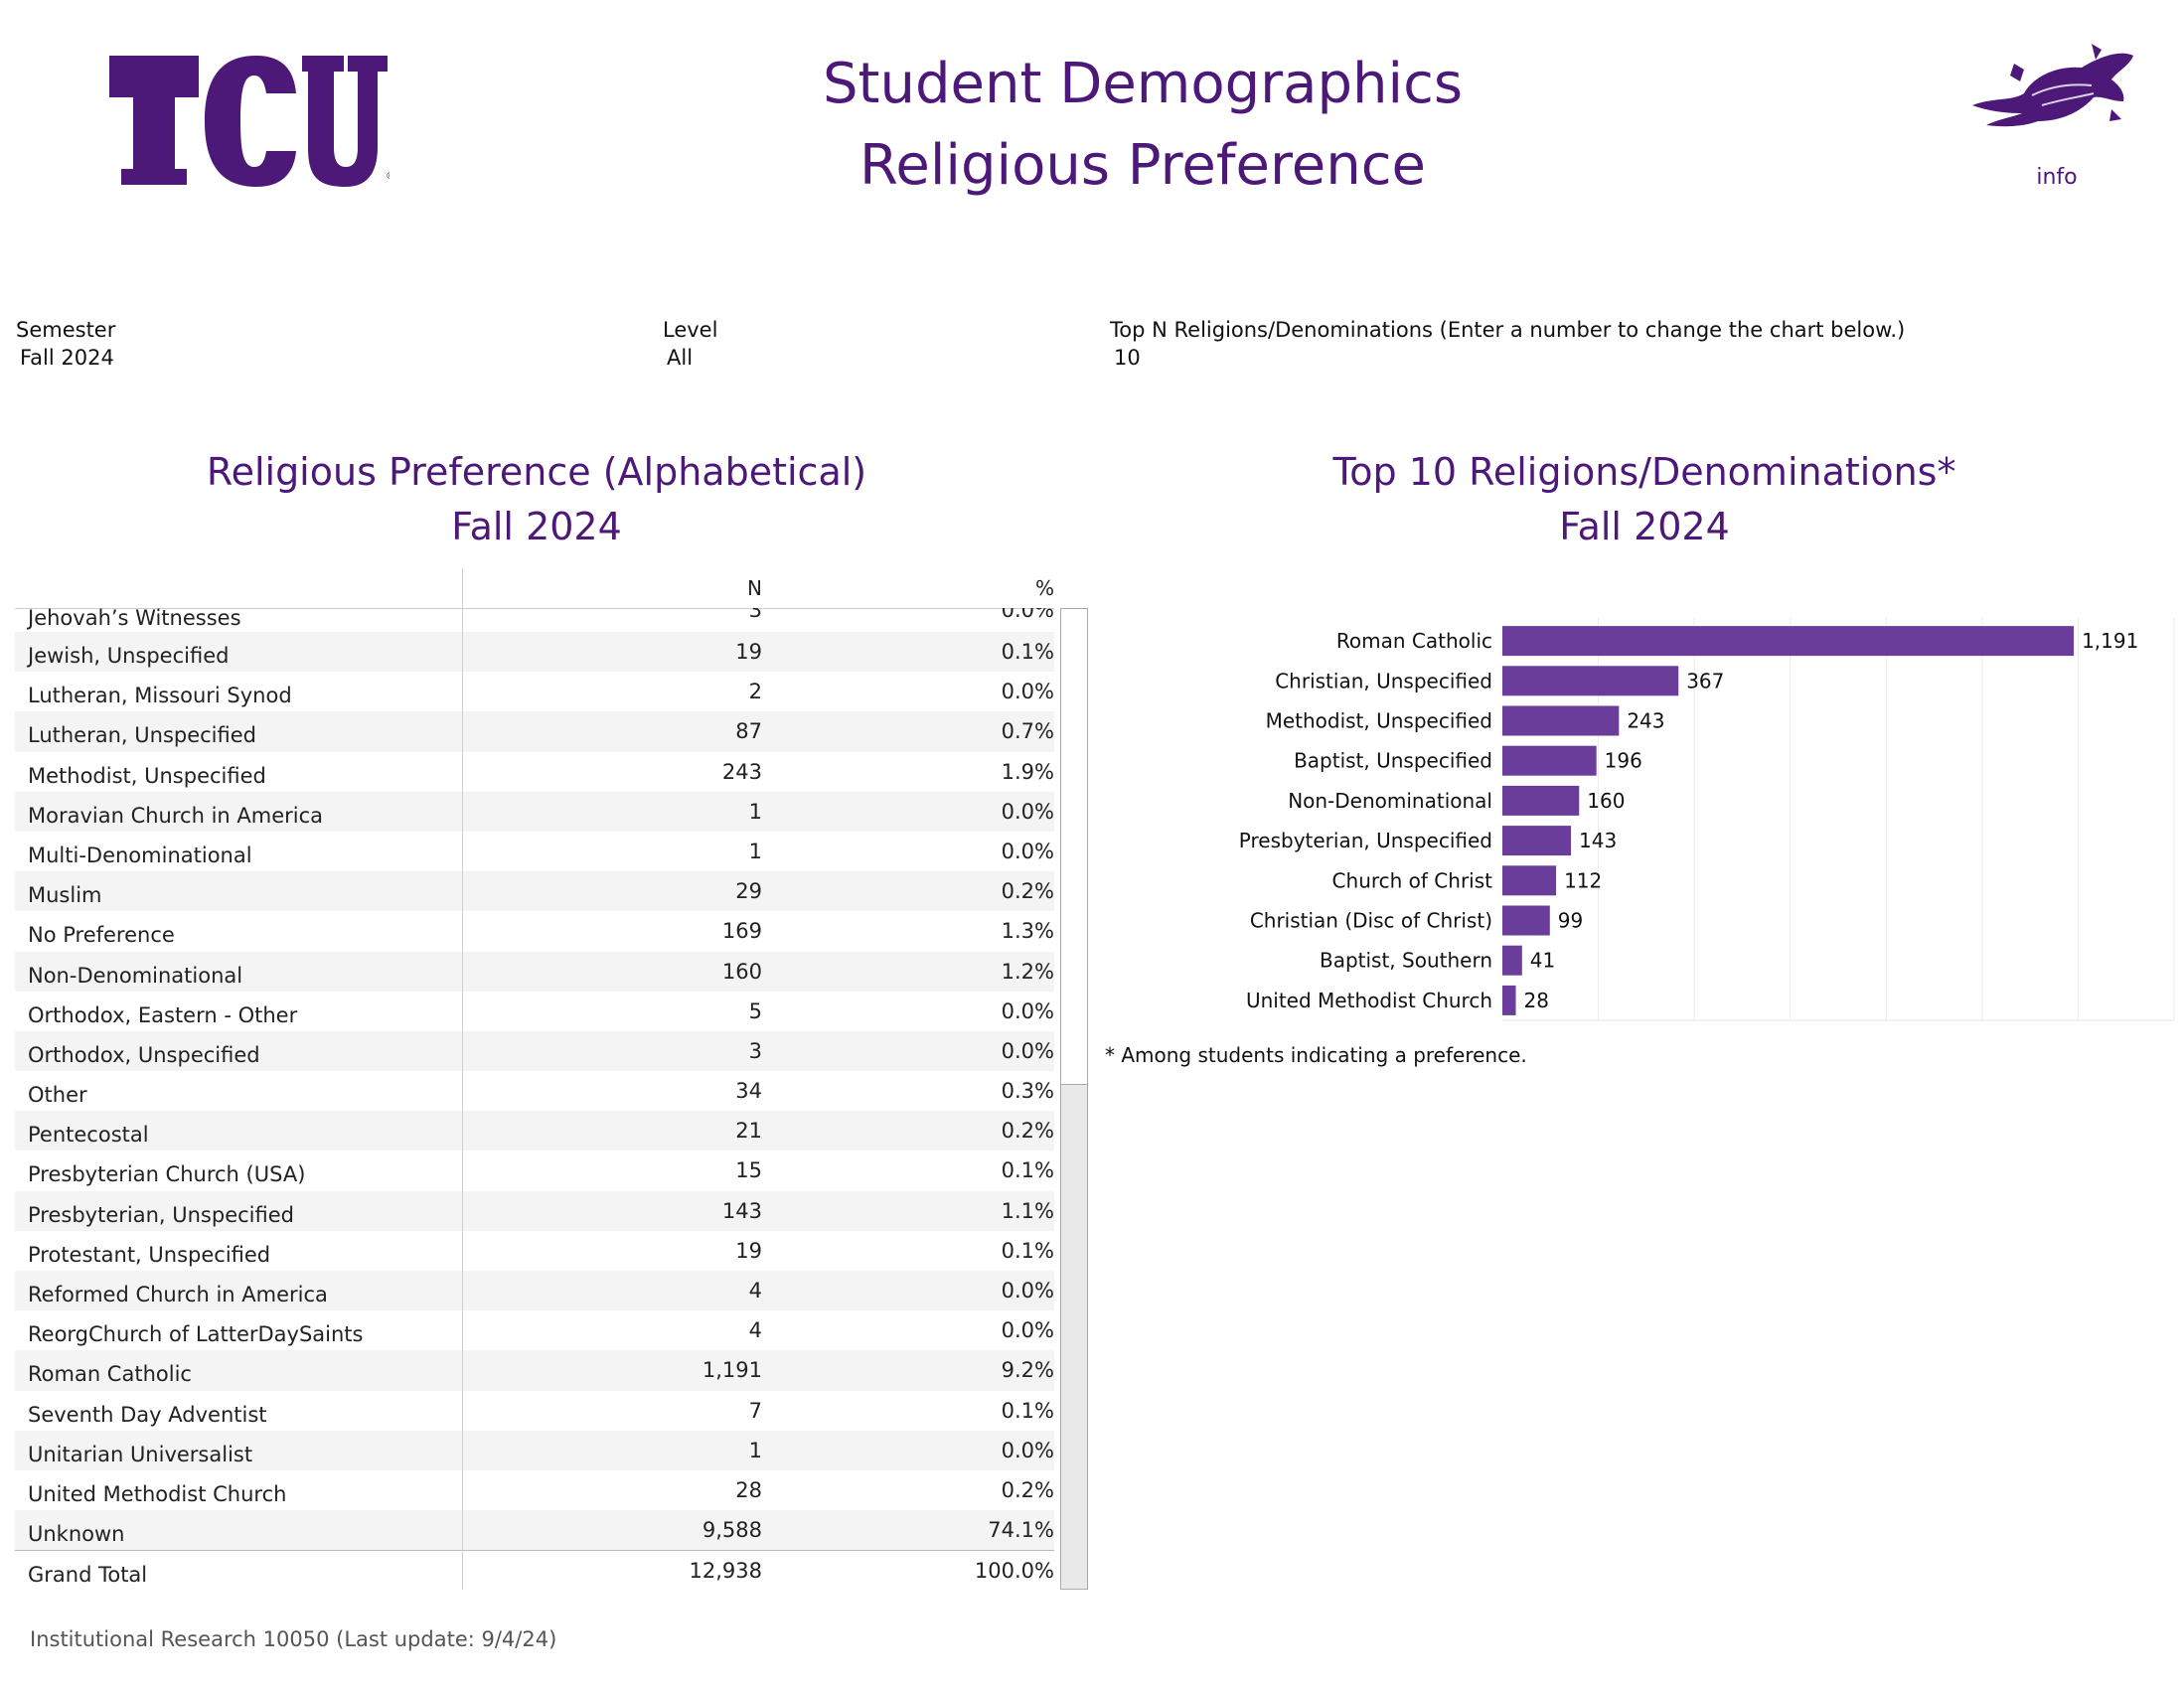 This screenshot has height=1687, width=2184. Describe the element at coordinates (534, 971) in the screenshot. I see `table-row: Non-Denominational 160 1.2%` at that location.